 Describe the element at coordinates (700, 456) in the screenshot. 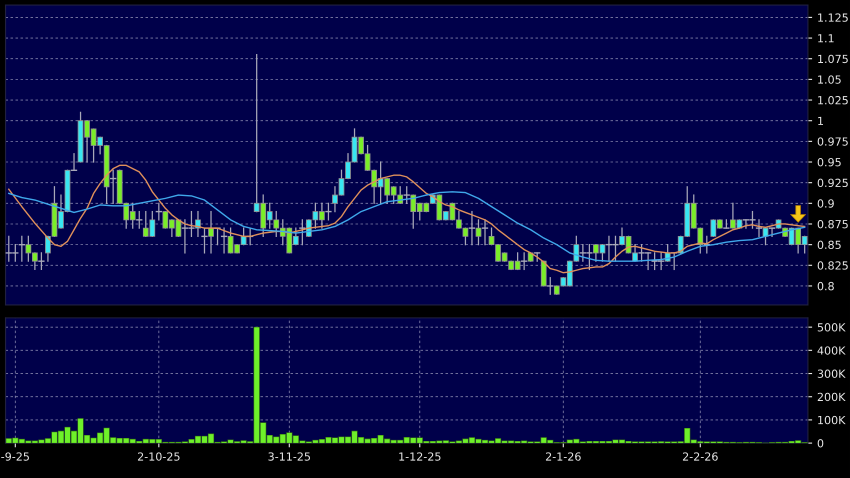

I see `x-tick-label: 2-2-26` at that location.